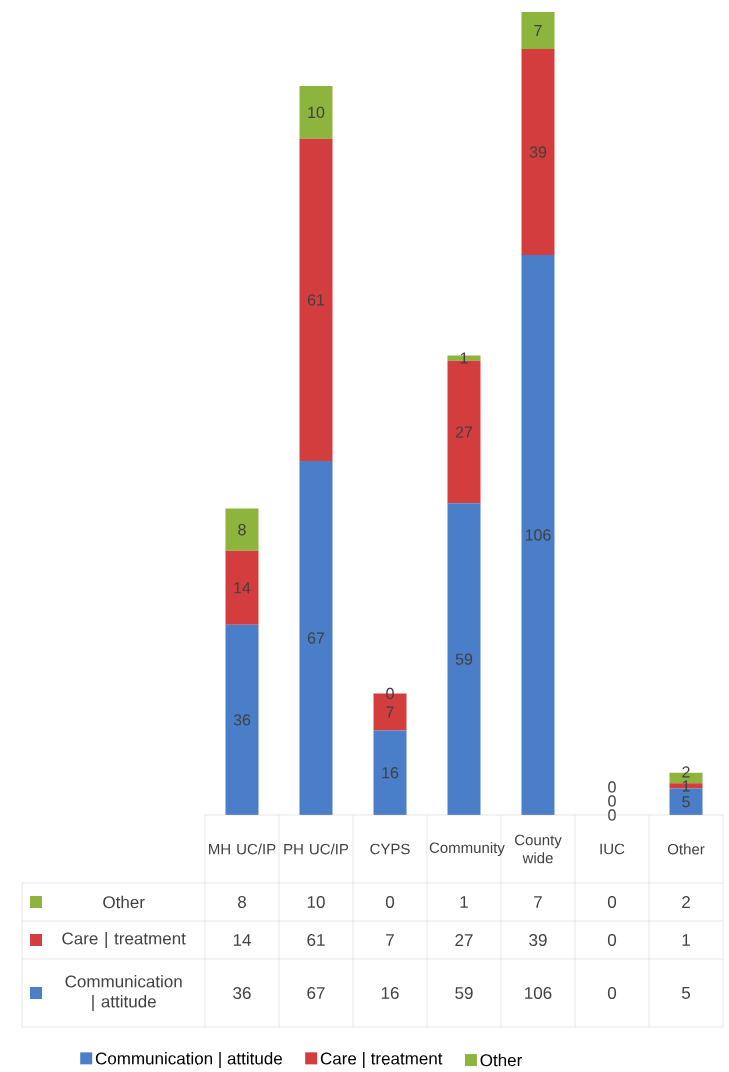  I want to click on text: 67, so click(316, 638).